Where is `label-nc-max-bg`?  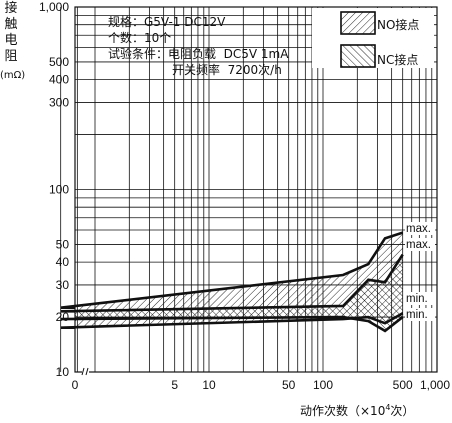
label-nc-max-bg is located at coordinates (420, 244).